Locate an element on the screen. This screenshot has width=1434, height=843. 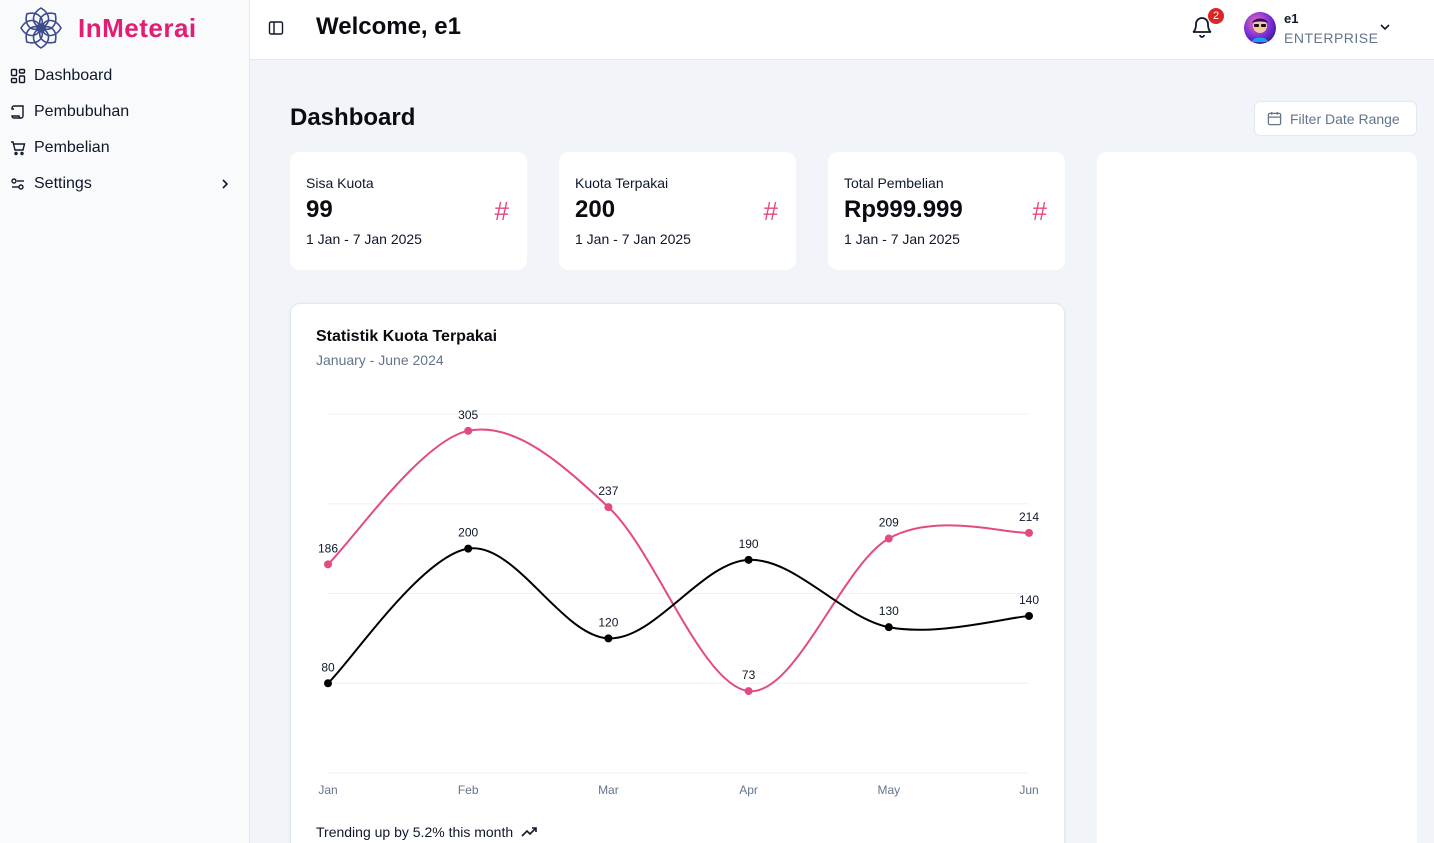
sidebar-item-pembubuhan: Pembubuhan is located at coordinates (125, 112).